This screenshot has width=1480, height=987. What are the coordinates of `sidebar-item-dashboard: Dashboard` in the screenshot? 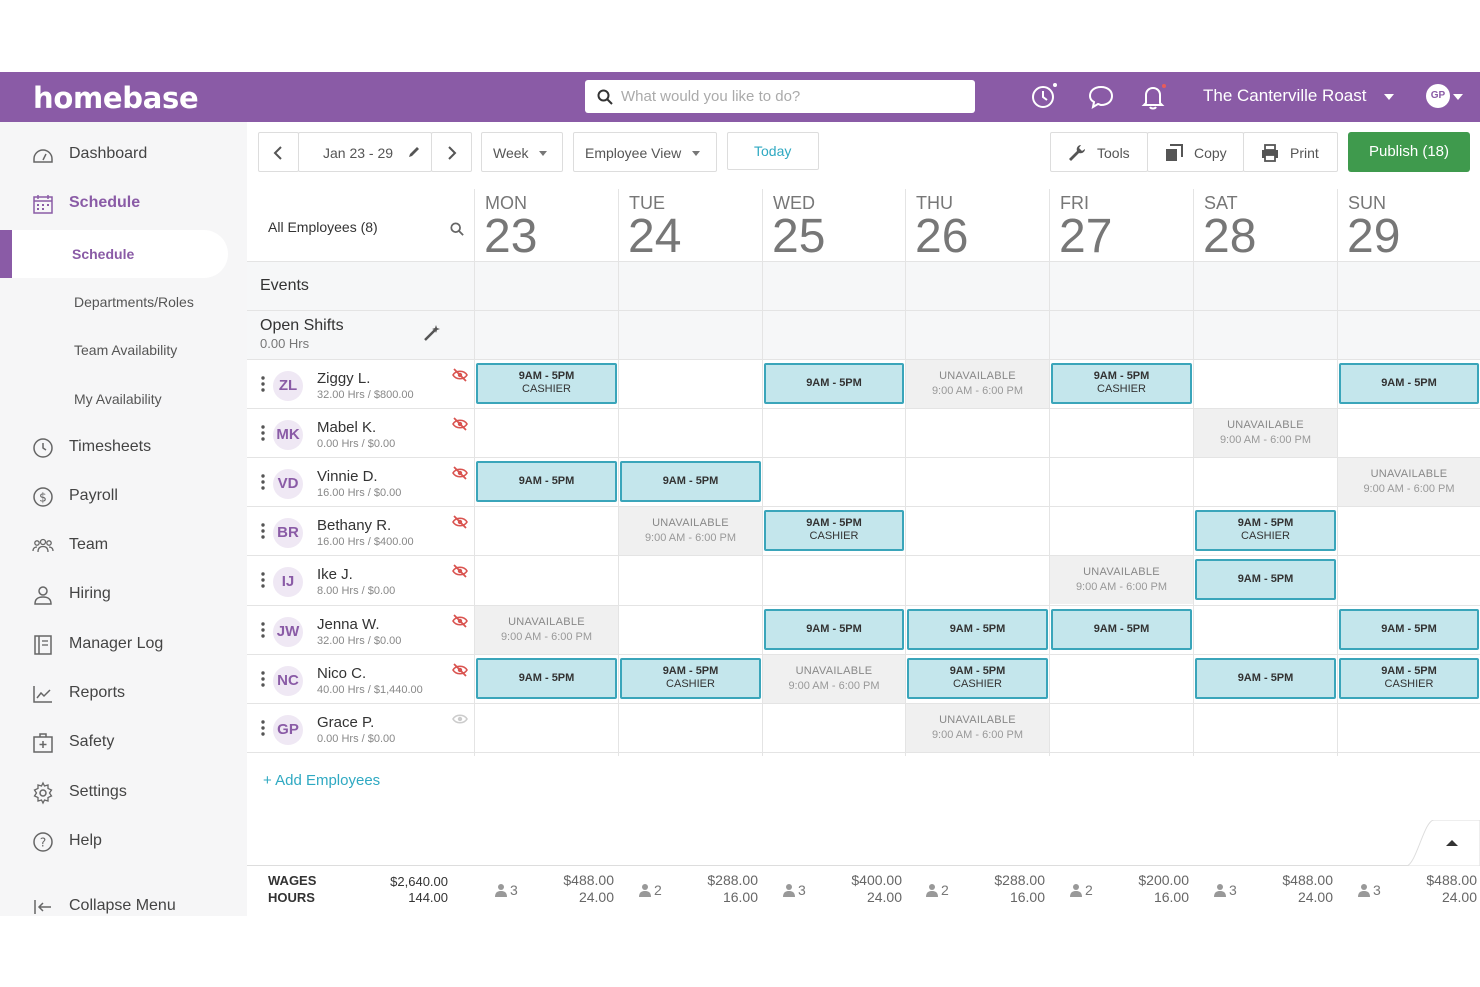 It's located at (123, 154).